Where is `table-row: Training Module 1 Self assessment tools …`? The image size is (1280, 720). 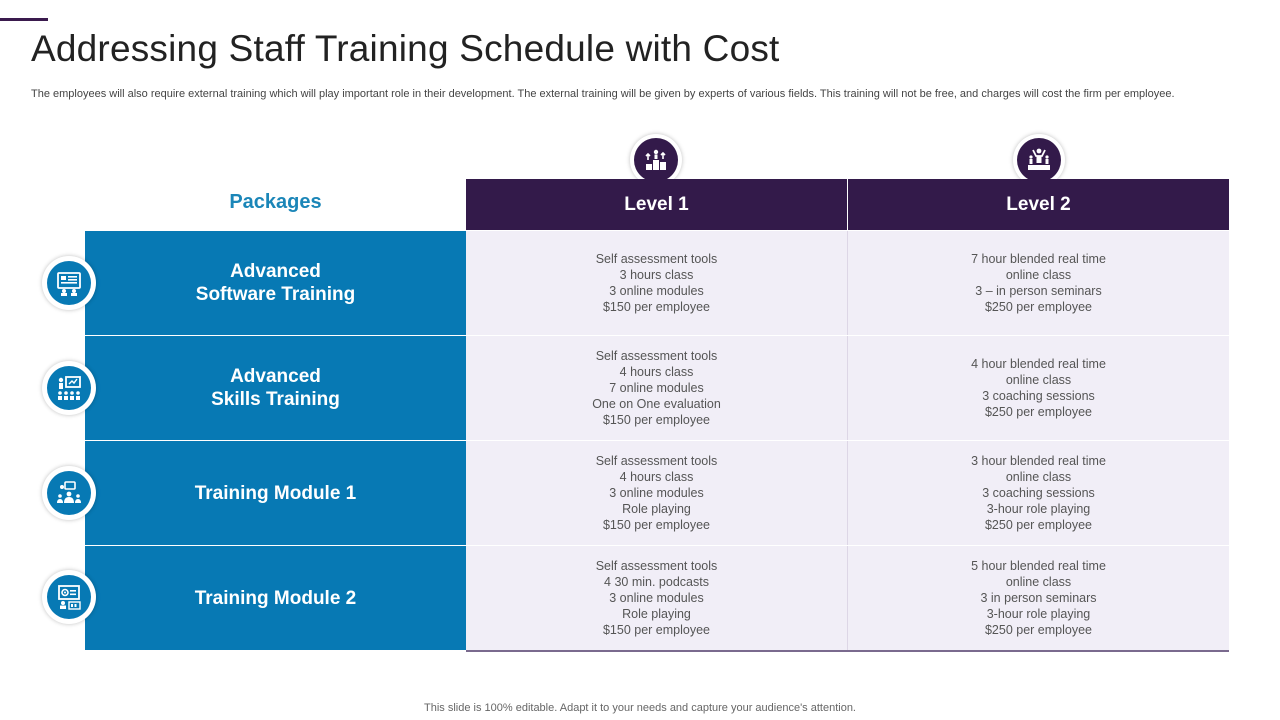
table-row: Training Module 1 Self assessment tools … is located at coordinates (657, 493).